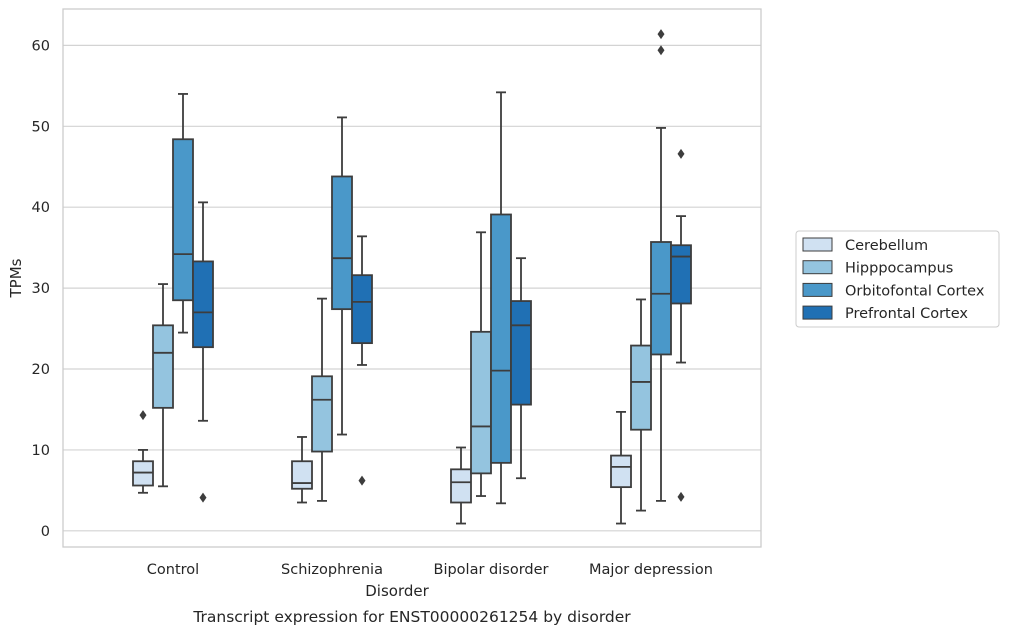 The height and width of the screenshot is (634, 1009). Describe the element at coordinates (41, 451) in the screenshot. I see `y-tick-label: 10` at that location.